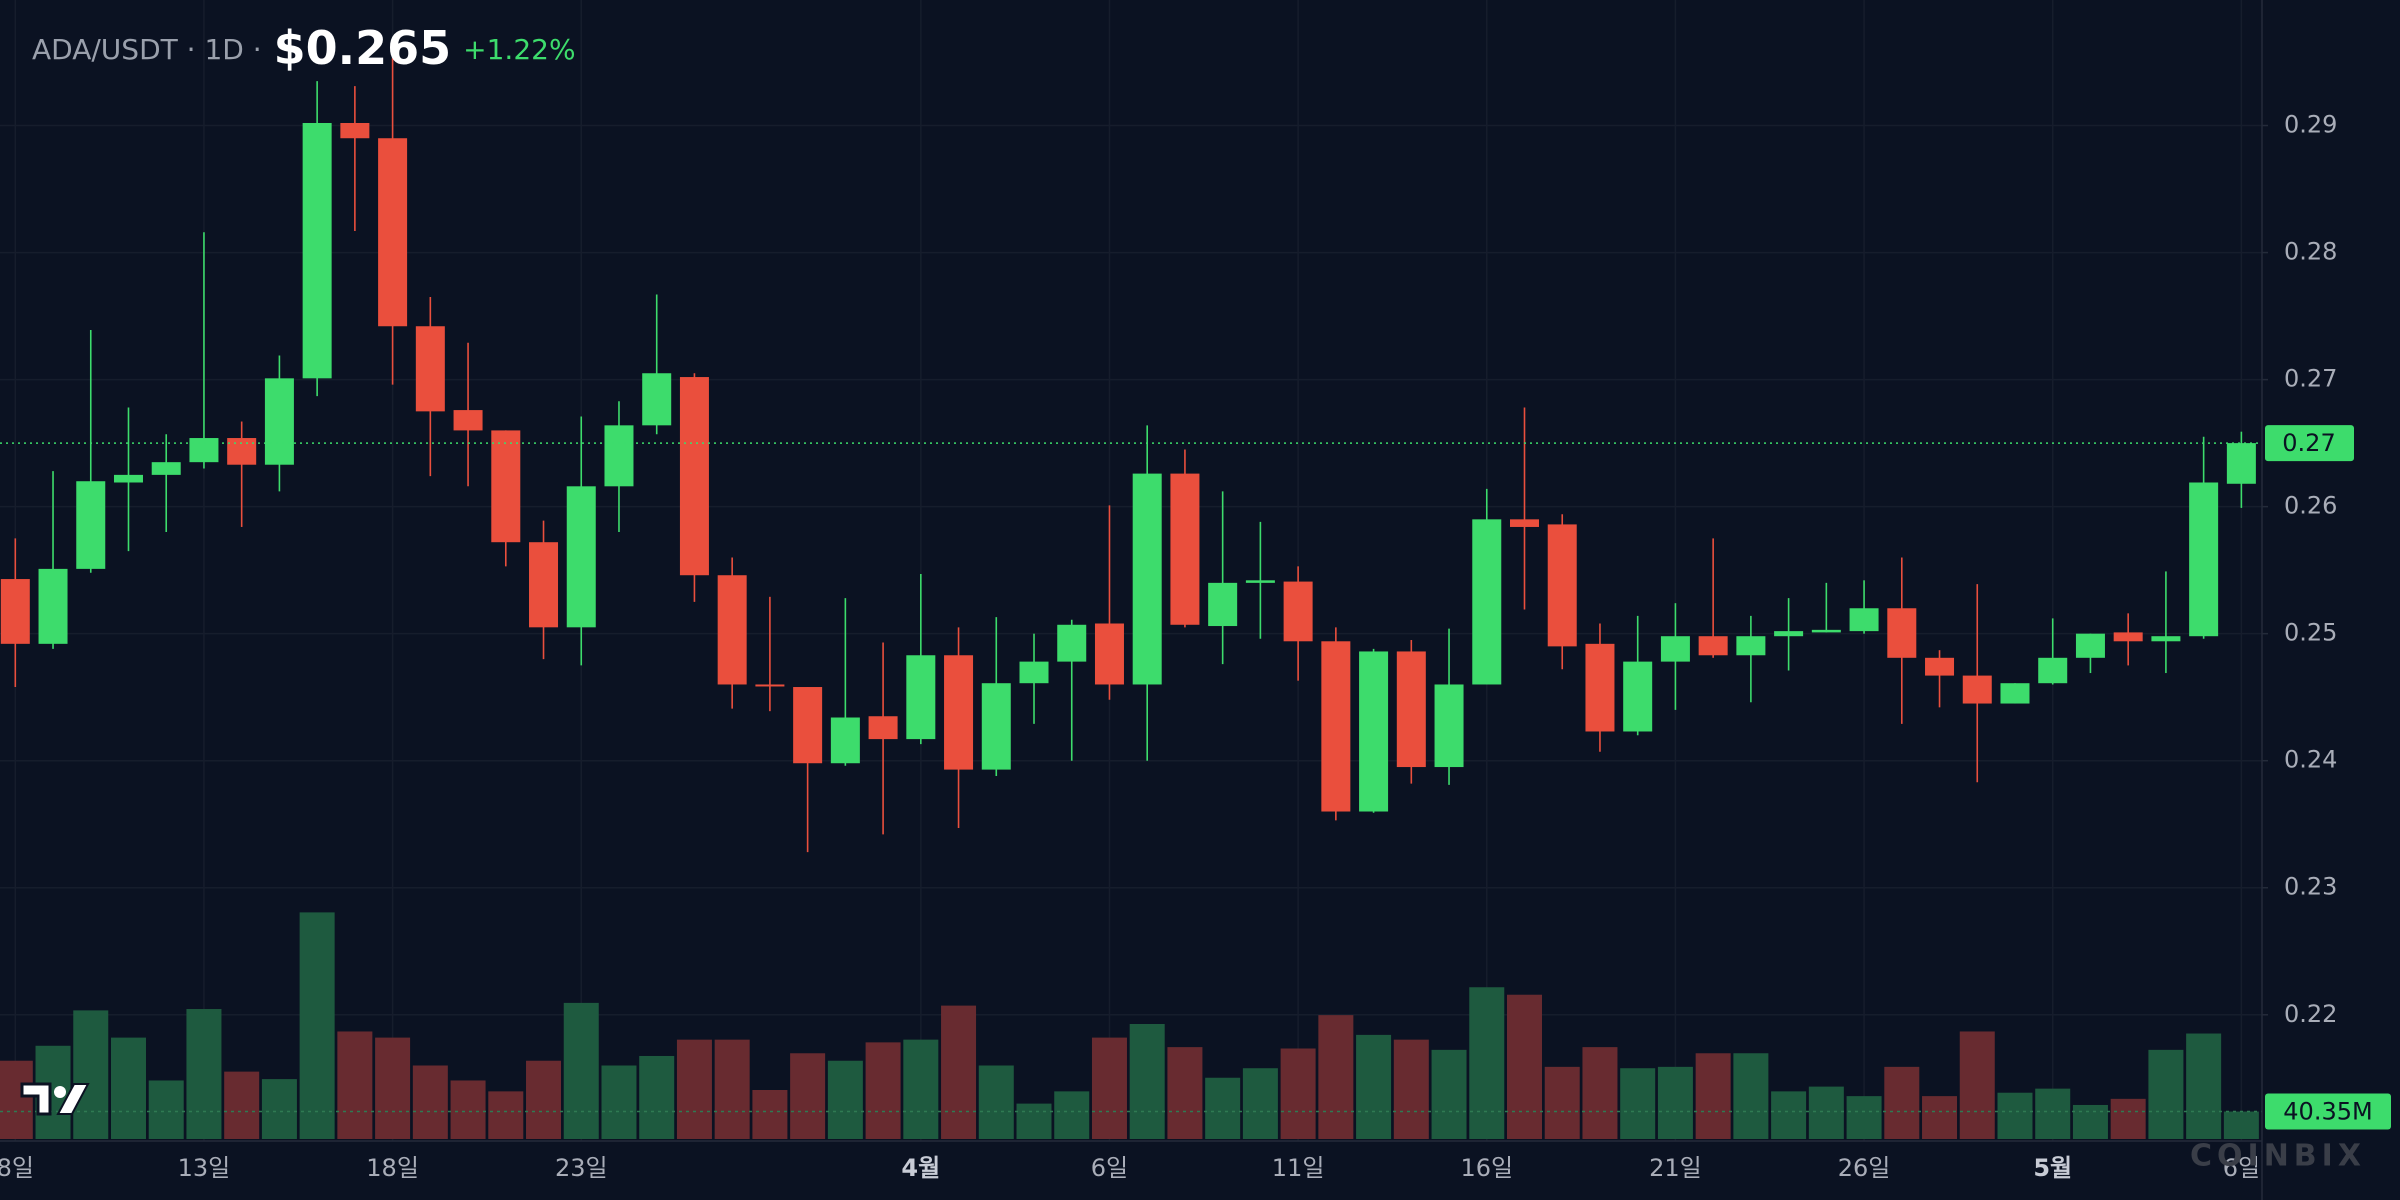 This screenshot has width=2400, height=1200. I want to click on y-tick-label: 0.26, so click(2310, 506).